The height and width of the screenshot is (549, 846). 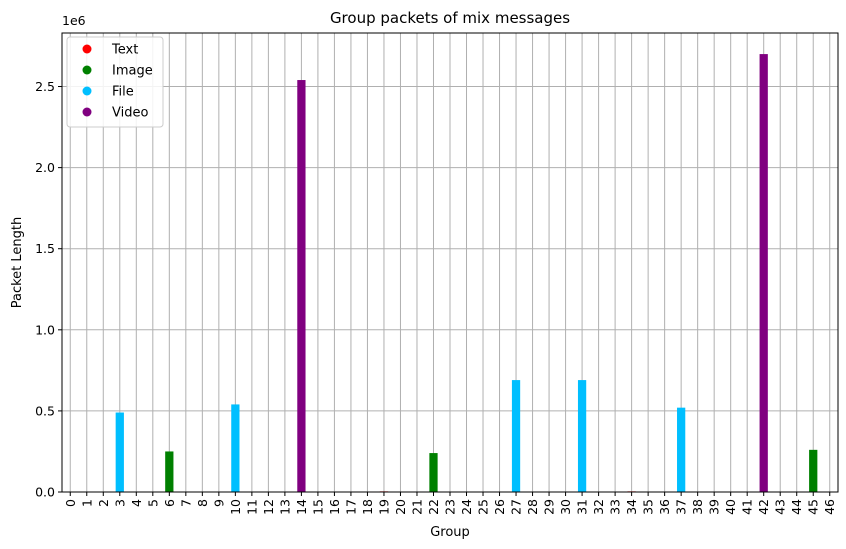 I want to click on x-tick-label: 13, so click(x=284, y=507).